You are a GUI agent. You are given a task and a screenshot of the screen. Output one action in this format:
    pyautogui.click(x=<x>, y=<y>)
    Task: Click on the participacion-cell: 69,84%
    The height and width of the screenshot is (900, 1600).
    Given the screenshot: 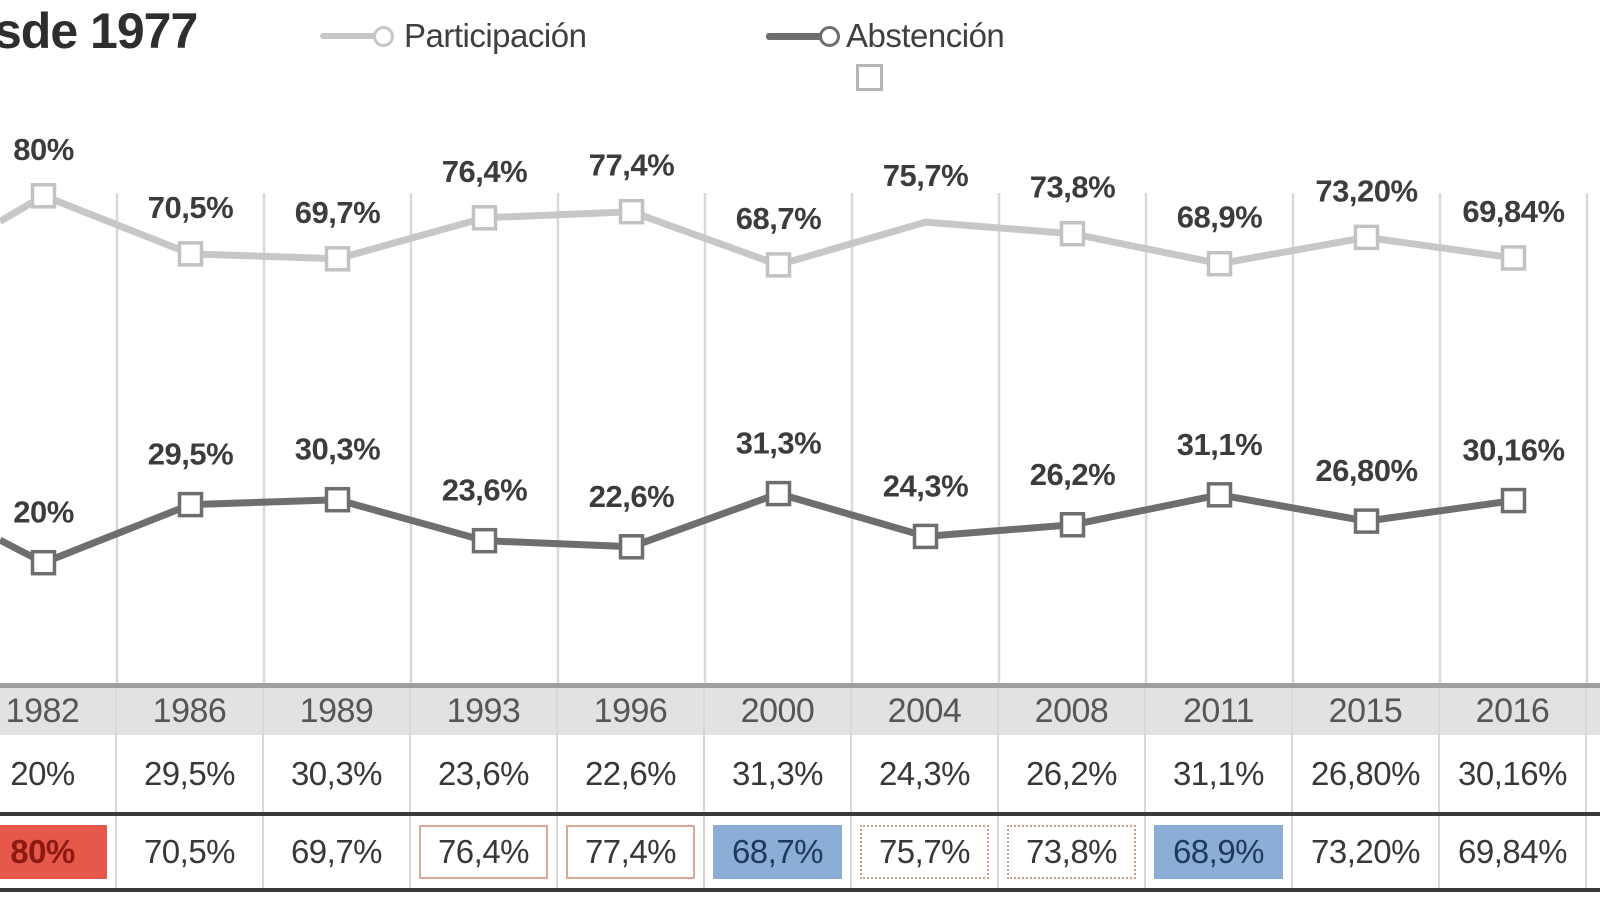 What is the action you would take?
    pyautogui.click(x=1513, y=852)
    